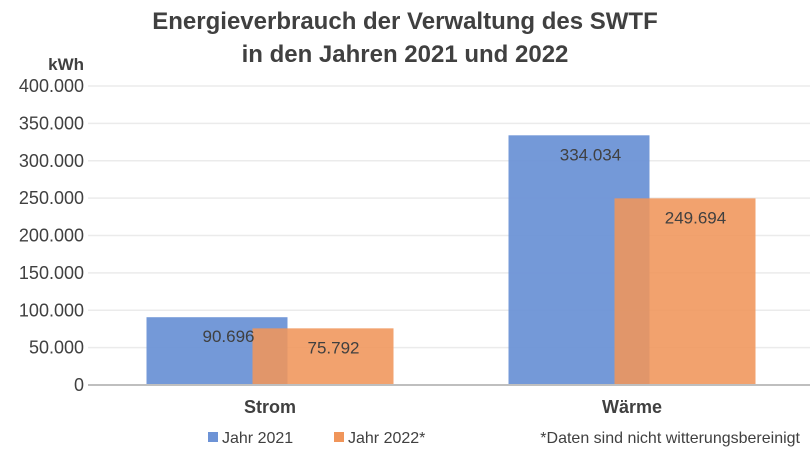 The image size is (810, 462). Describe the element at coordinates (213, 437) in the screenshot. I see `legend-swatch-jahr-2021` at that location.